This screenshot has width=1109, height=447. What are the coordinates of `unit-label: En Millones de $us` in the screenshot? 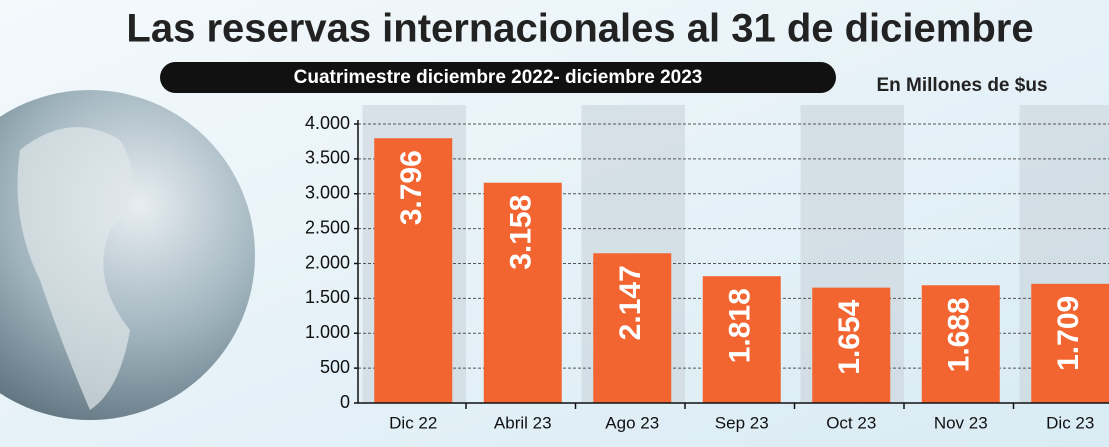 It's located at (961, 85).